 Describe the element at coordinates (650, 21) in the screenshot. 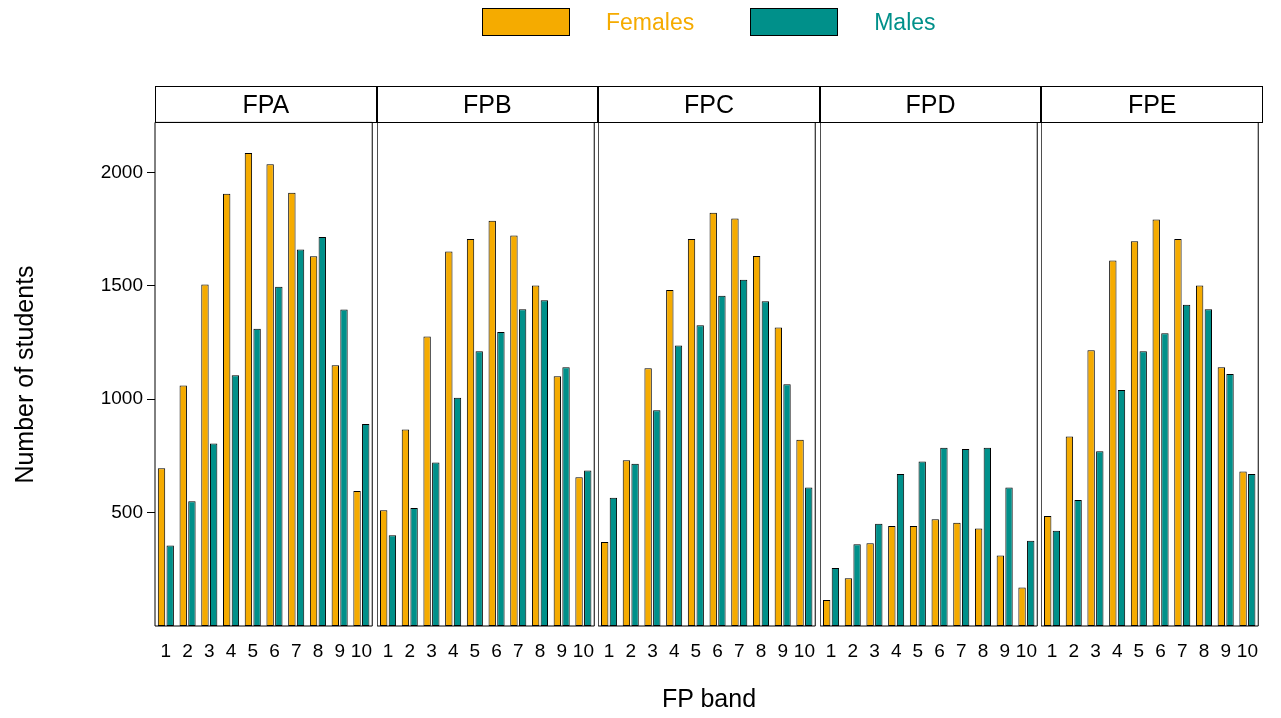

I see `legend-label: Females` at that location.